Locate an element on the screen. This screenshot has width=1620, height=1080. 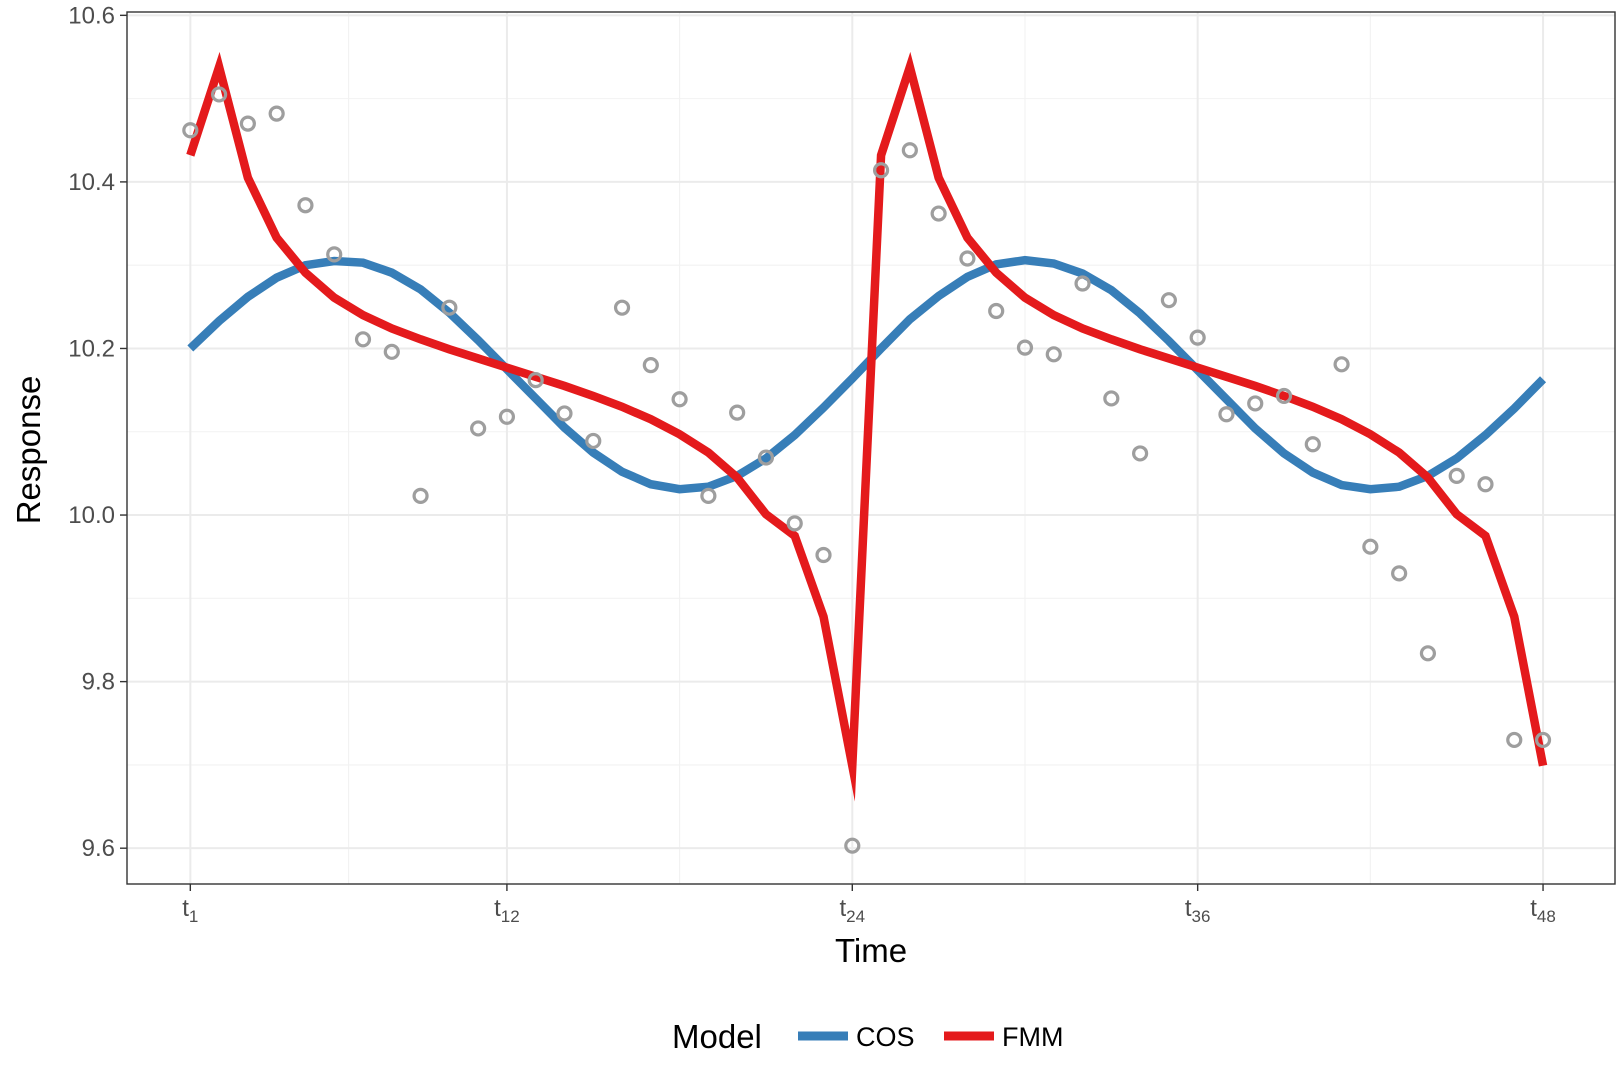
x-tick-label: t12 is located at coordinates (507, 910).